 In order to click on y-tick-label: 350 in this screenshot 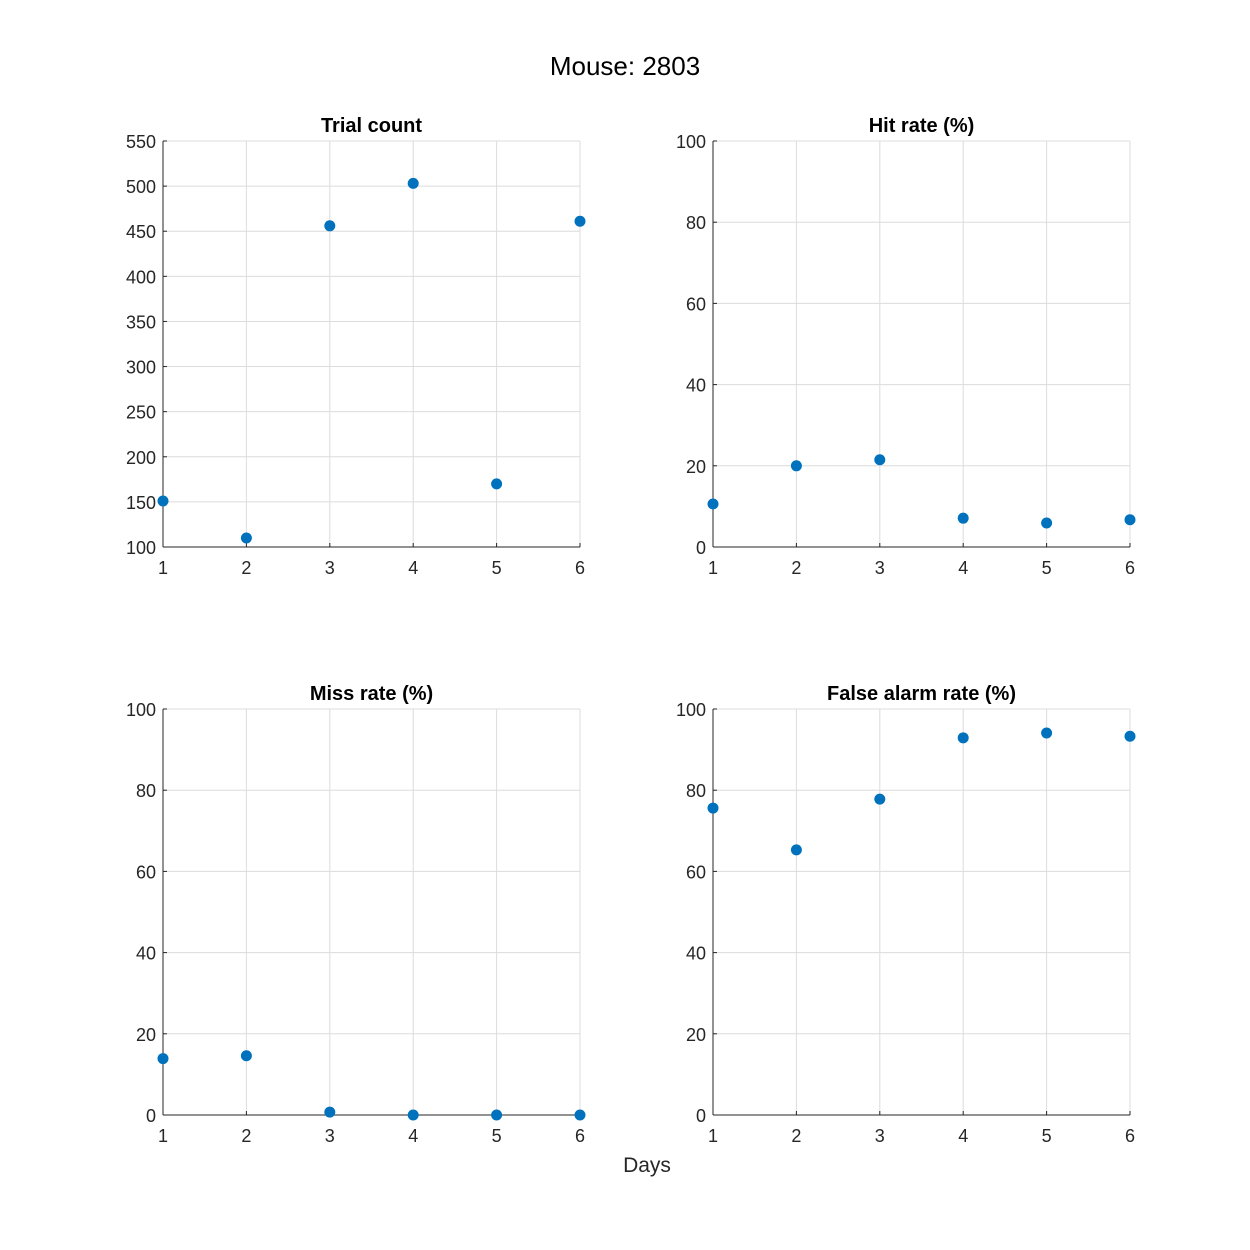, I will do `click(141, 322)`.